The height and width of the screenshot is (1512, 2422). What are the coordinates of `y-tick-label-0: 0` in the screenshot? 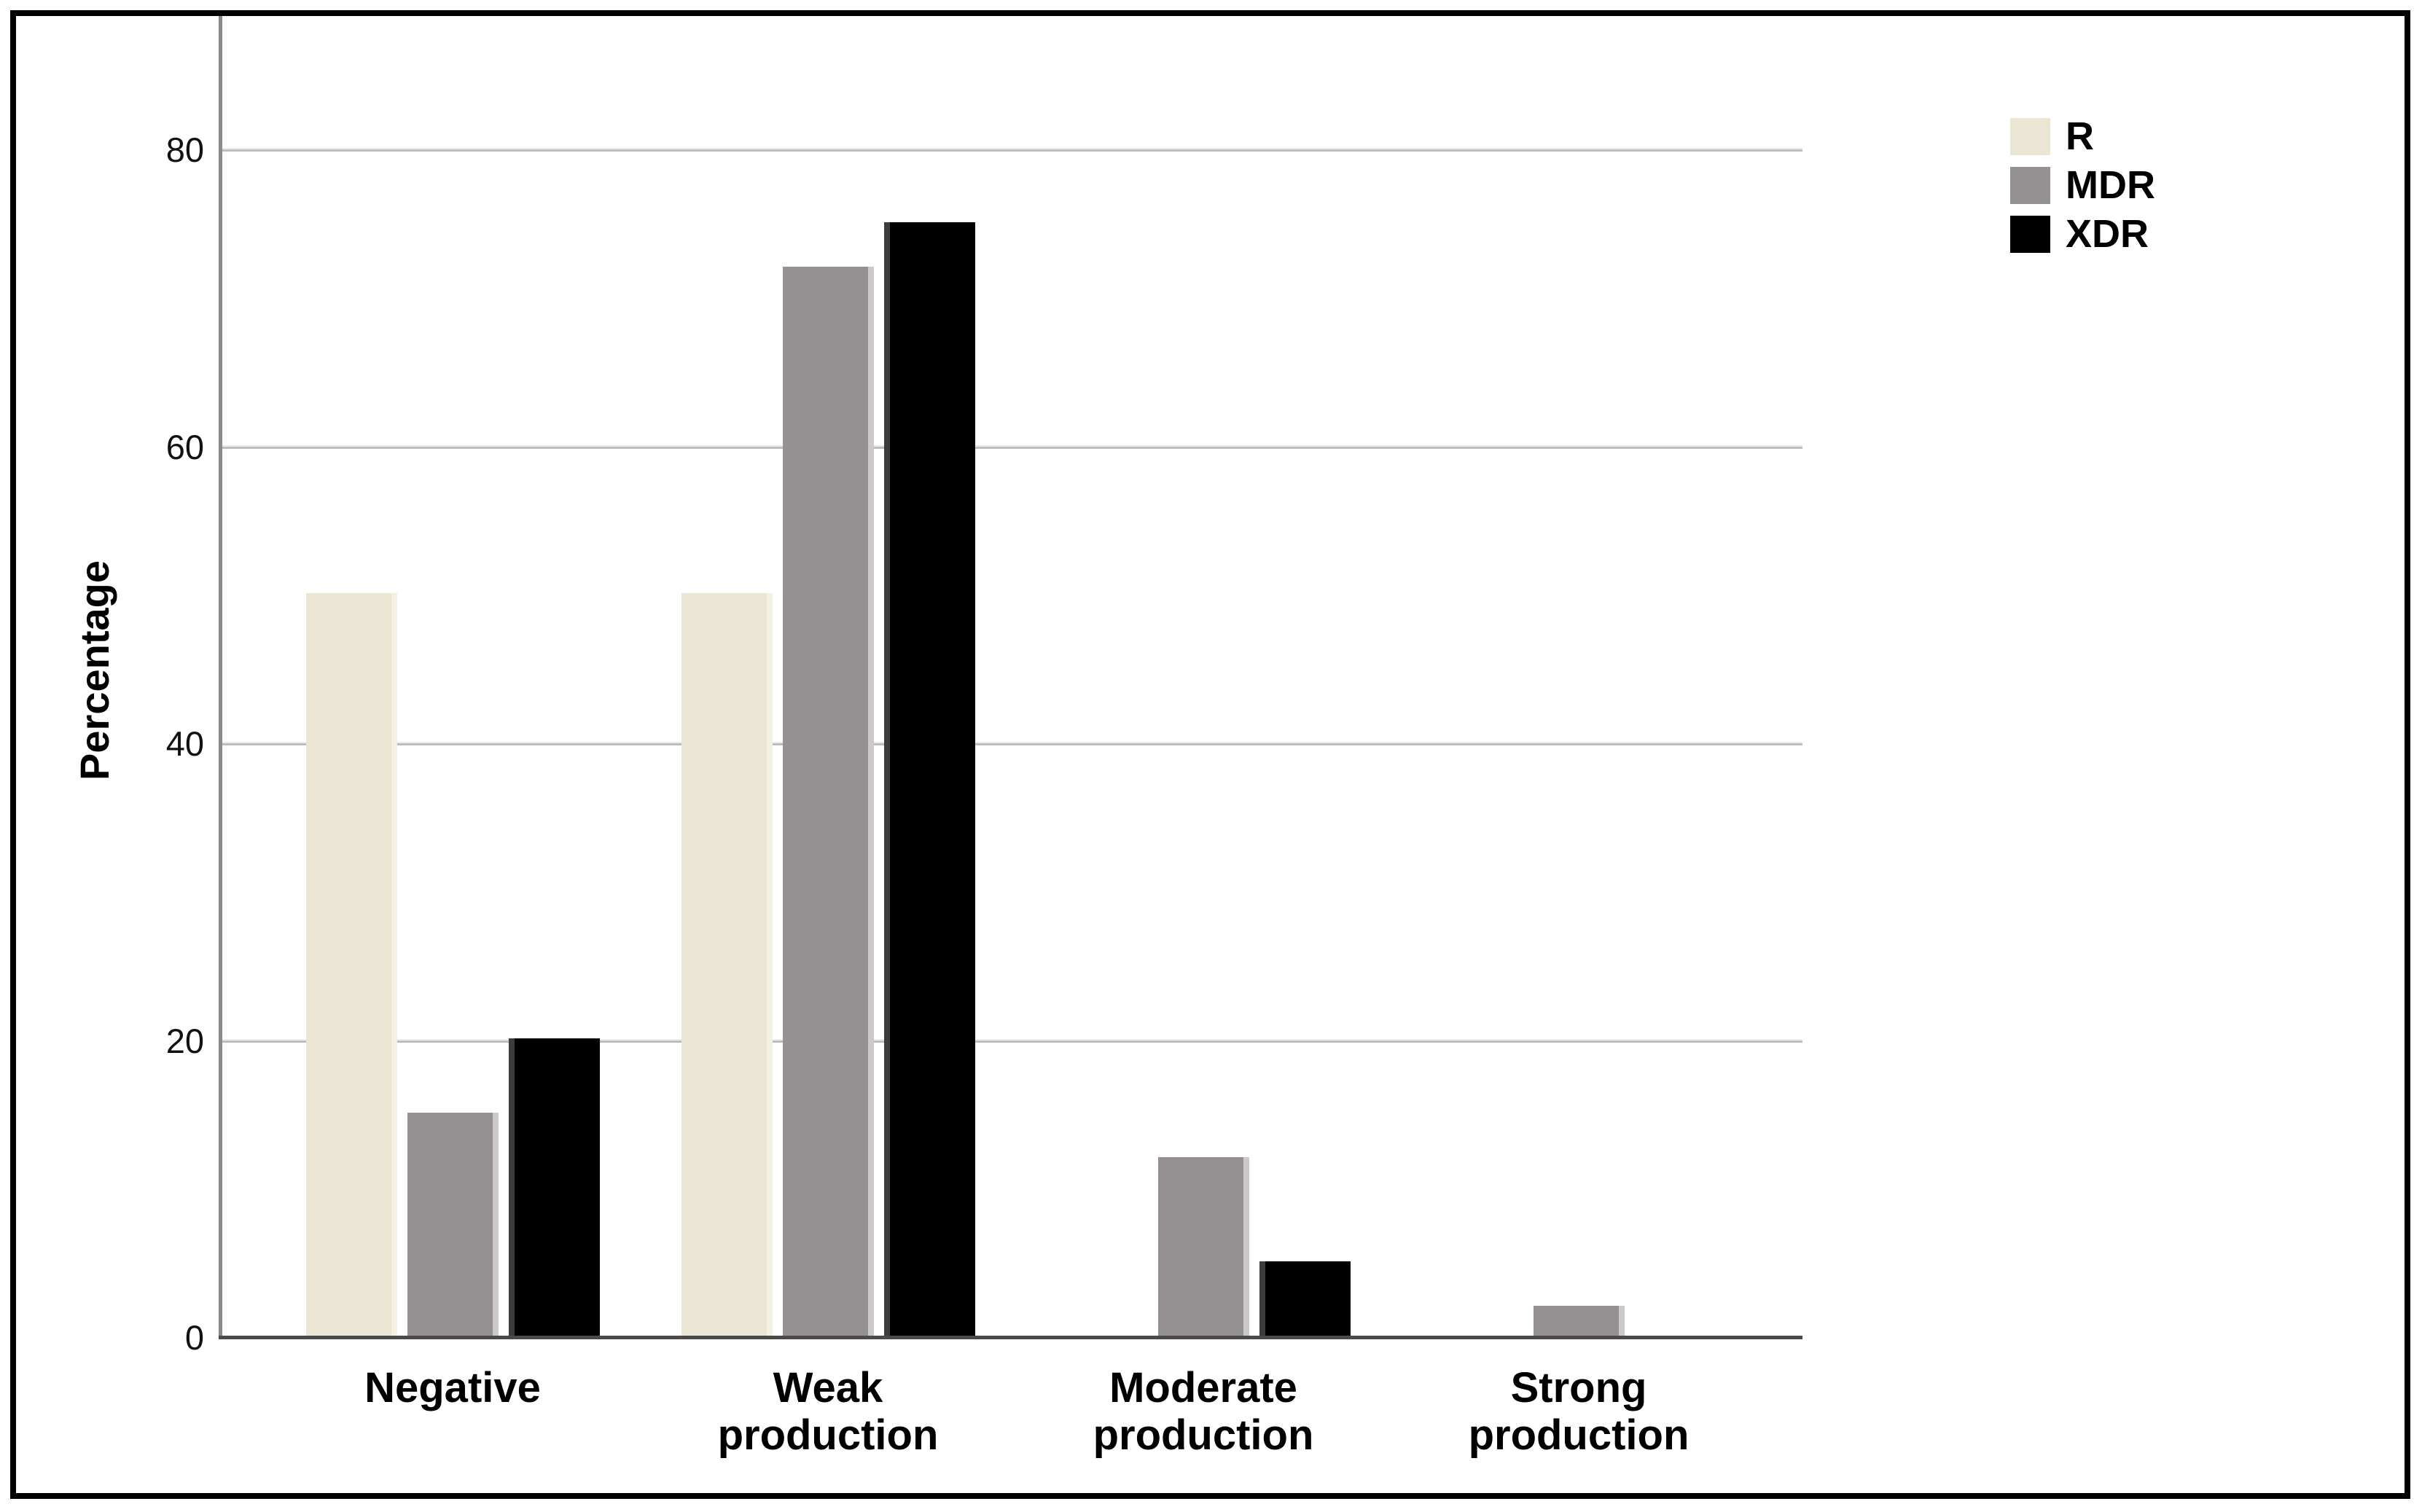 It's located at (194, 1338).